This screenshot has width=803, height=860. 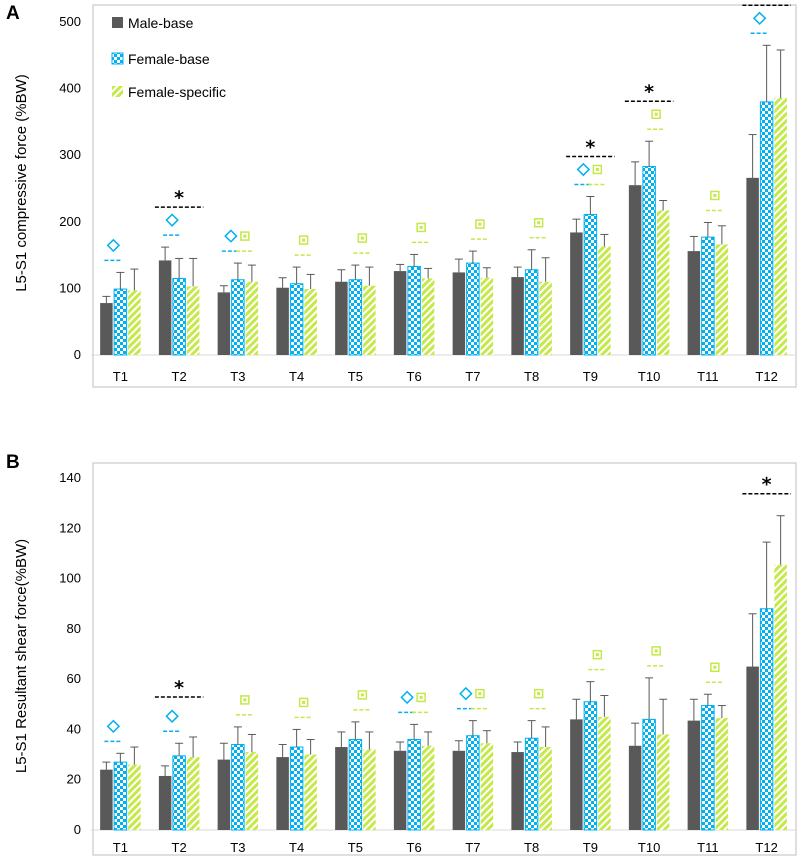 I want to click on y-tick-label: 60, so click(x=74, y=678).